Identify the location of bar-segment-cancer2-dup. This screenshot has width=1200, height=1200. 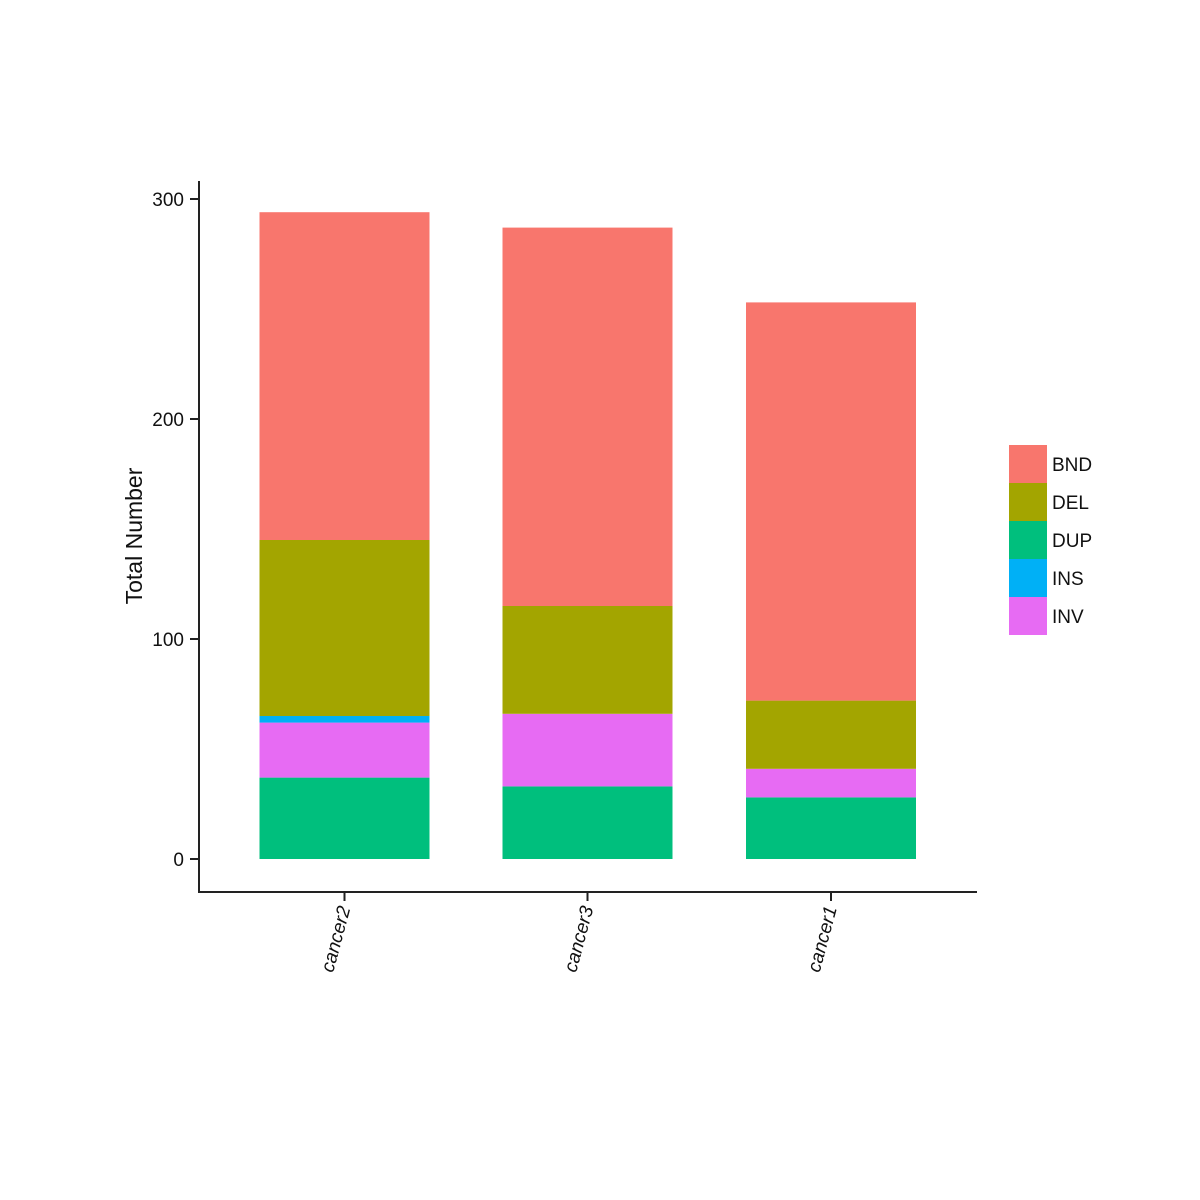
(344, 818).